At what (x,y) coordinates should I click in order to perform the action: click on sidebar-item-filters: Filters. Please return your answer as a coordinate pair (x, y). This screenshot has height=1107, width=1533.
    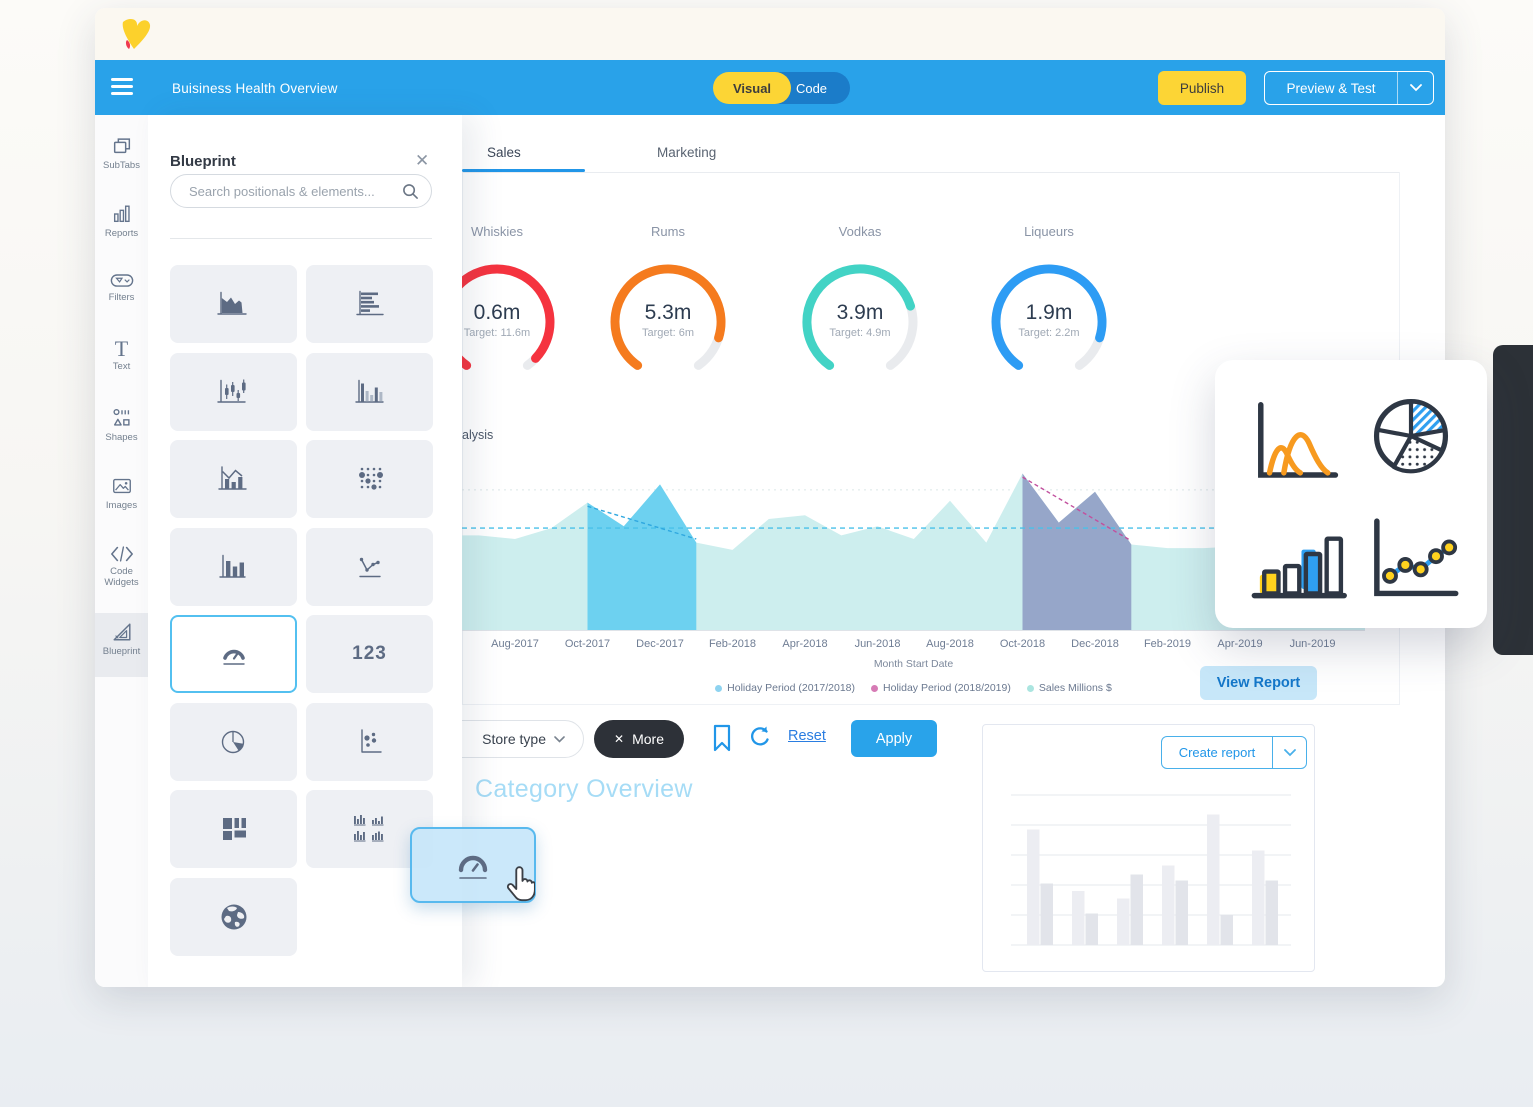
    Looking at the image, I should click on (121, 296).